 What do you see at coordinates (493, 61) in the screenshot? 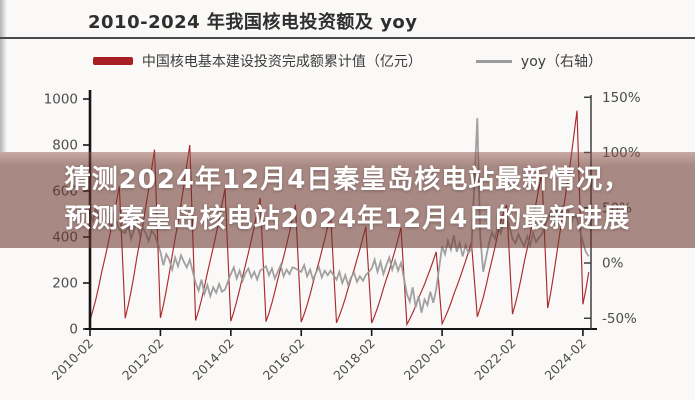
I see `gray-line-swatch` at bounding box center [493, 61].